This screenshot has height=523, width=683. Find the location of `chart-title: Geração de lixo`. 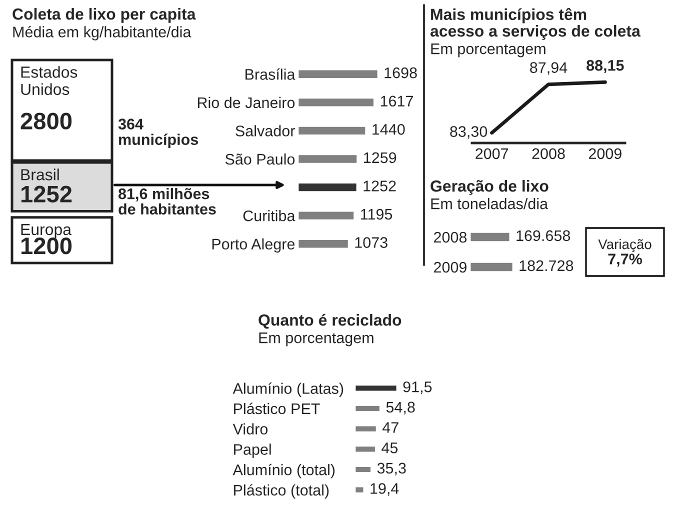

chart-title: Geração de lixo is located at coordinates (489, 187).